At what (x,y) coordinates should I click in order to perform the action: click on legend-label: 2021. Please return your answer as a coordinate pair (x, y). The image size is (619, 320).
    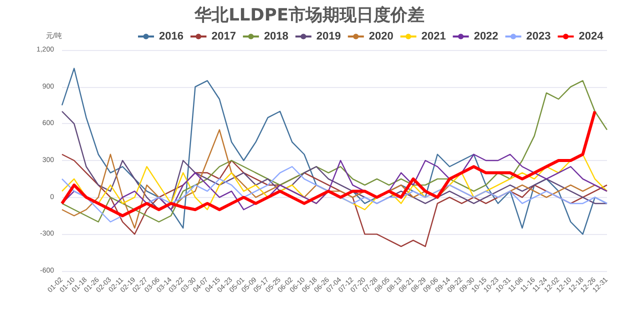
    Looking at the image, I should click on (433, 36).